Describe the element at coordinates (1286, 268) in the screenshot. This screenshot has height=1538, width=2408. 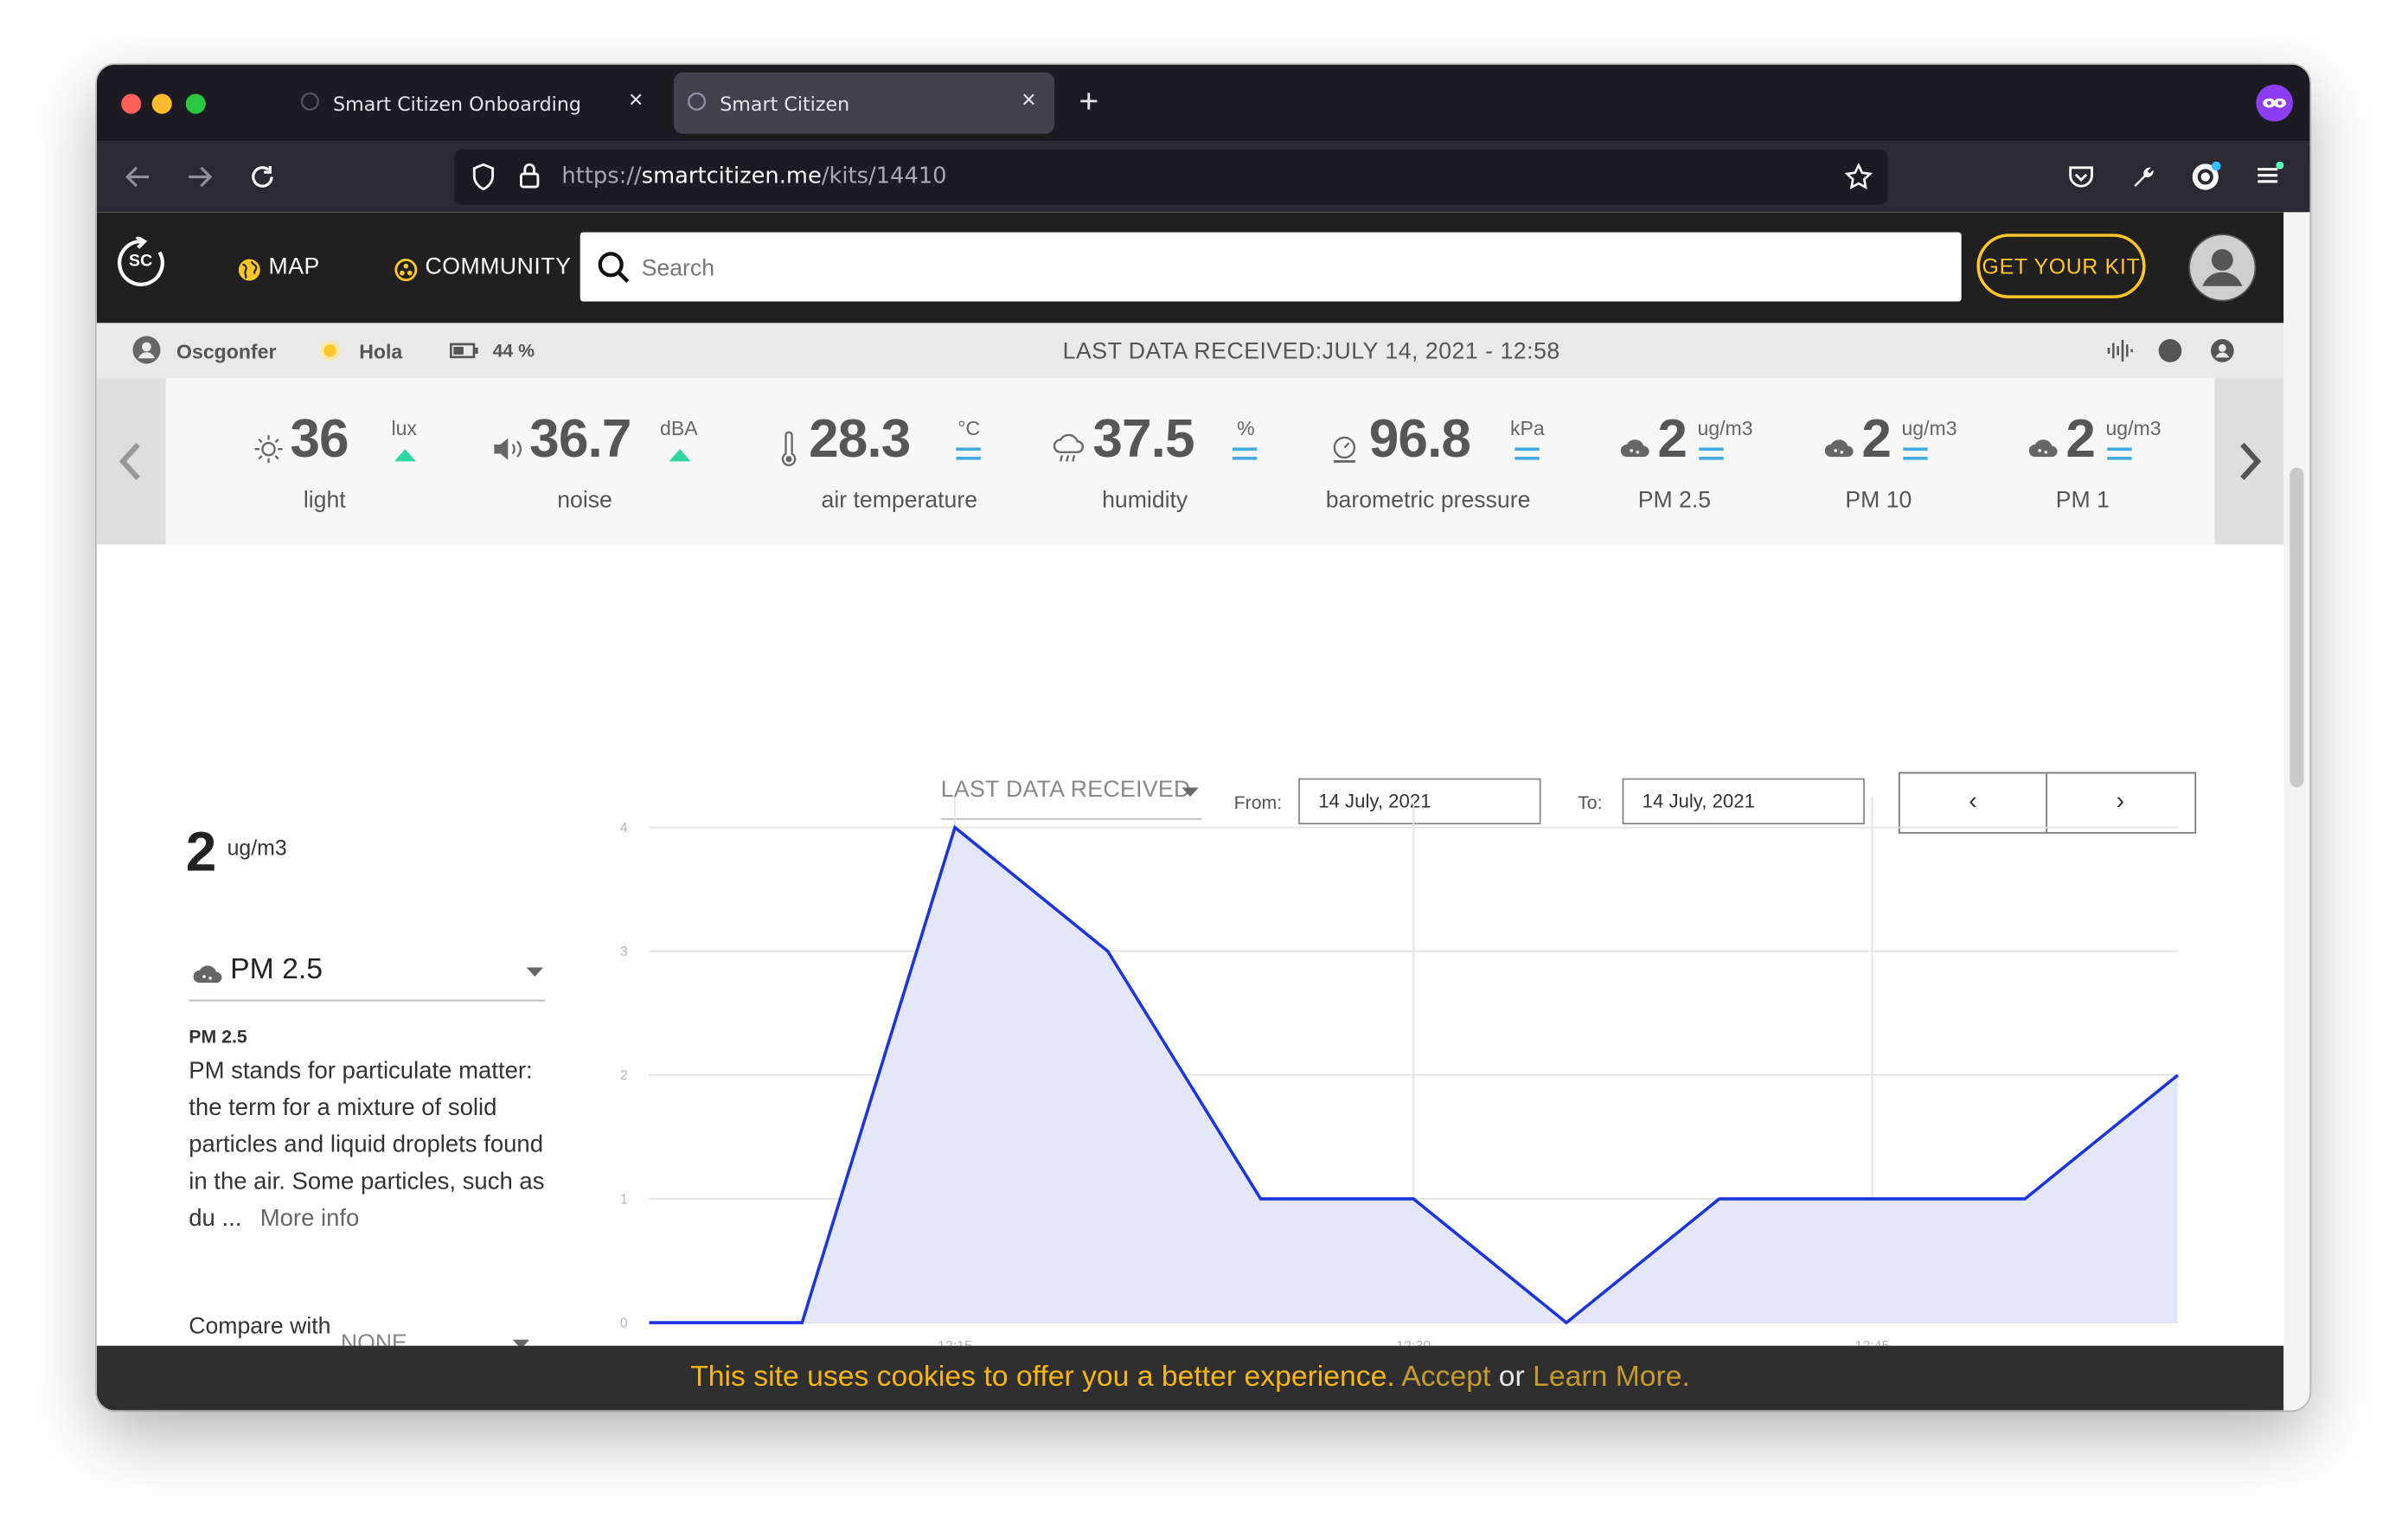
I see `search-input` at that location.